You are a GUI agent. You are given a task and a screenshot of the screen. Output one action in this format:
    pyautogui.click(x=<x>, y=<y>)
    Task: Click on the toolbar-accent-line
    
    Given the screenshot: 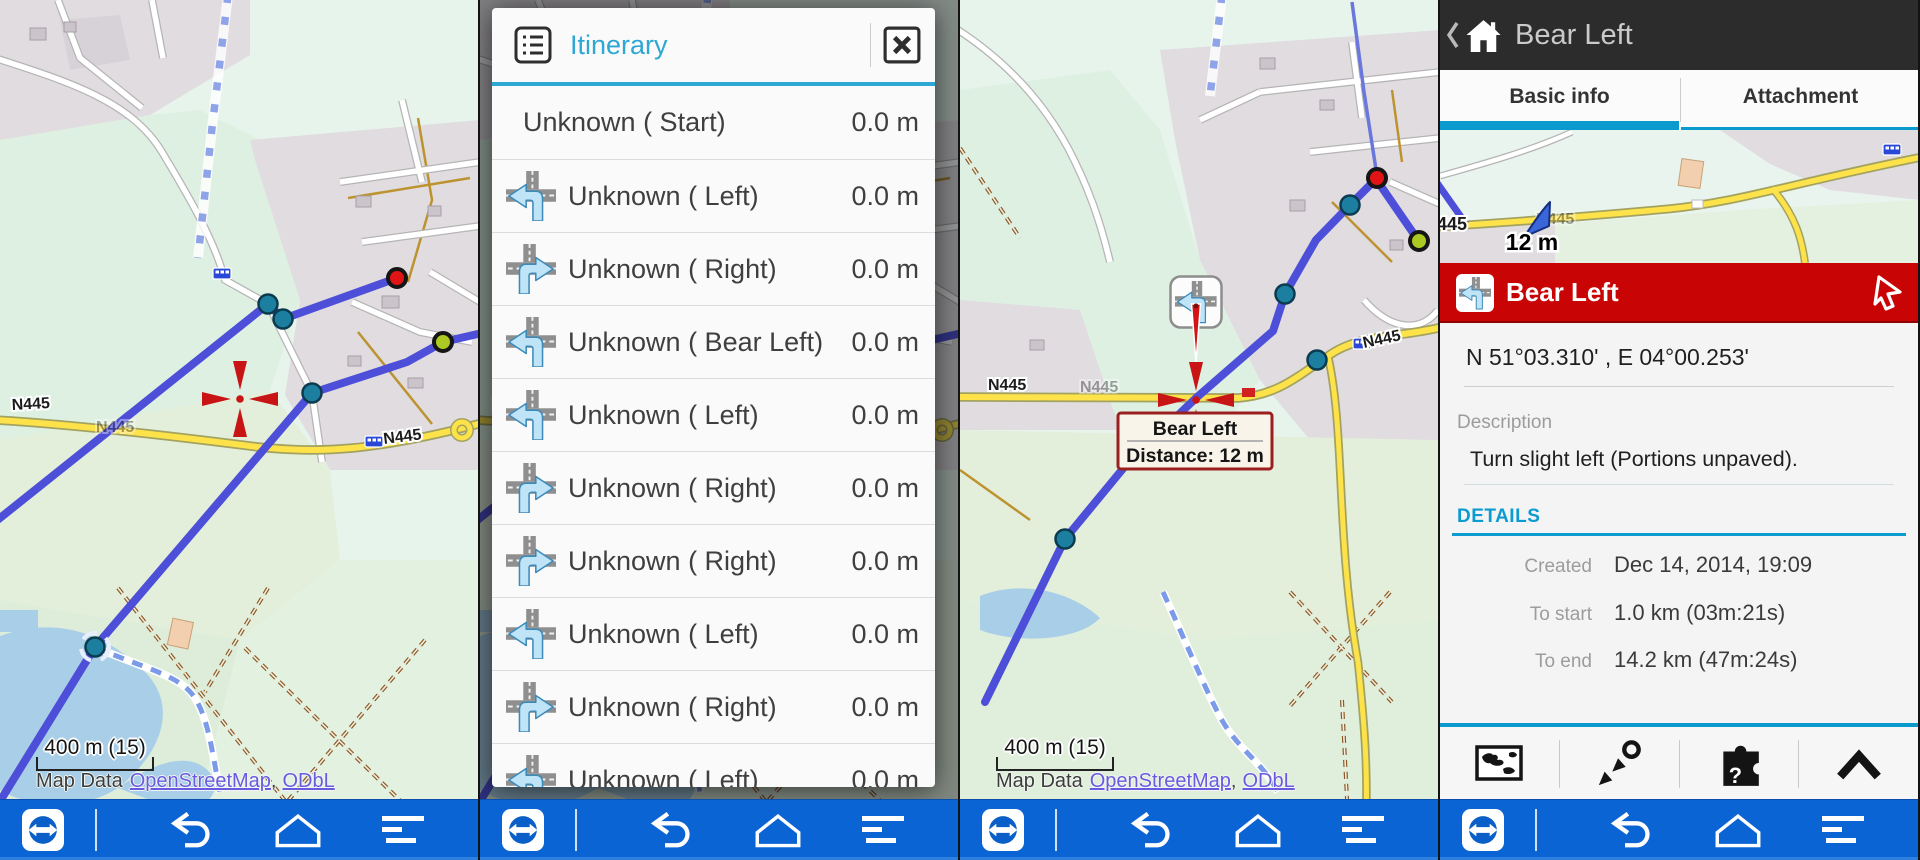 What is the action you would take?
    pyautogui.click(x=1679, y=725)
    